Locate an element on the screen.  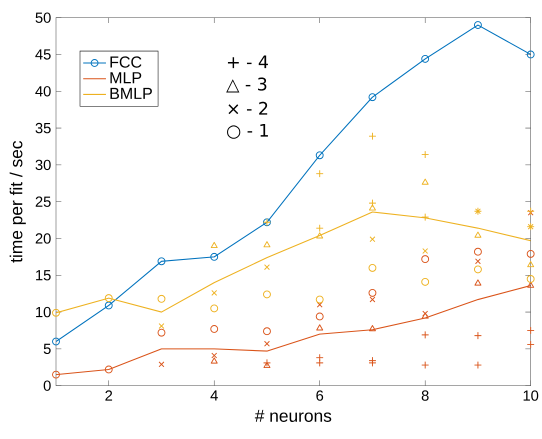
annotation: × - 2 is located at coordinates (248, 108).